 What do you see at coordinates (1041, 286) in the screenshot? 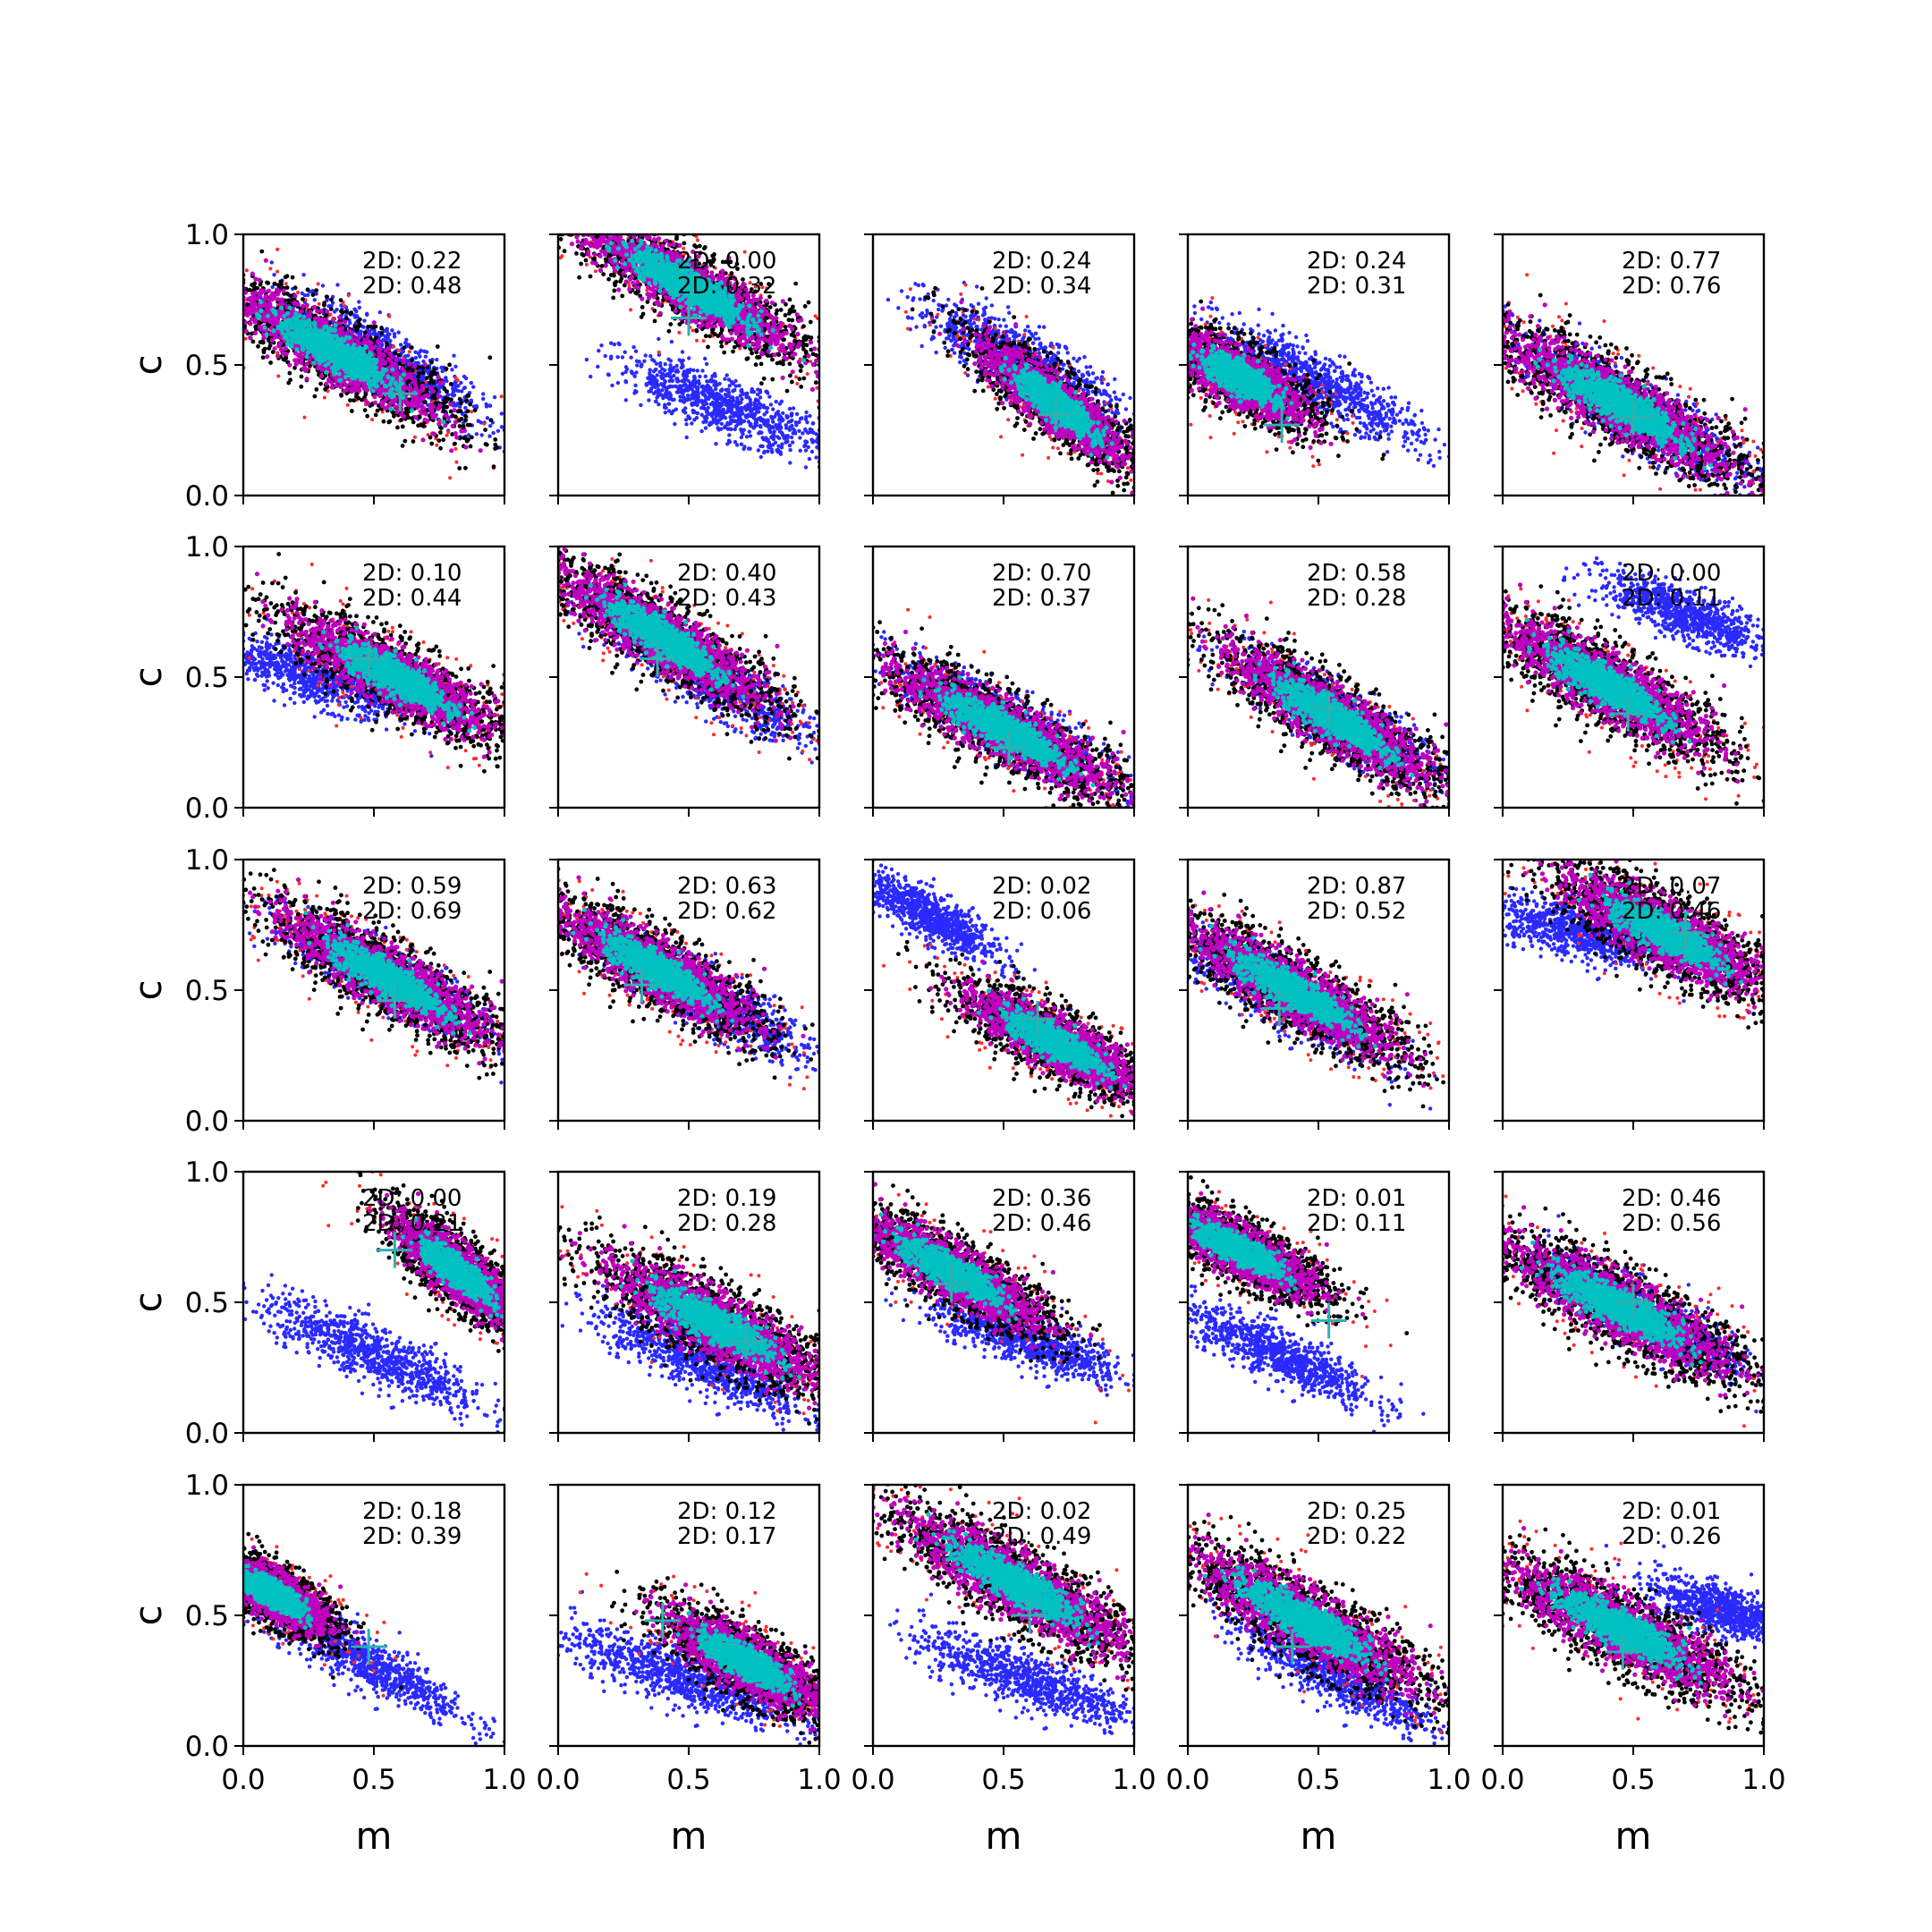
I see `annotation-text: 2D: 0.34` at bounding box center [1041, 286].